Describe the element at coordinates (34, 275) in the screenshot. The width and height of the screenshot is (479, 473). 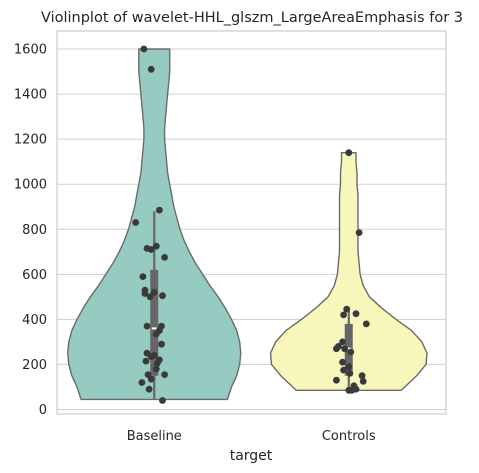
I see `y-tick-label-600: 600` at that location.